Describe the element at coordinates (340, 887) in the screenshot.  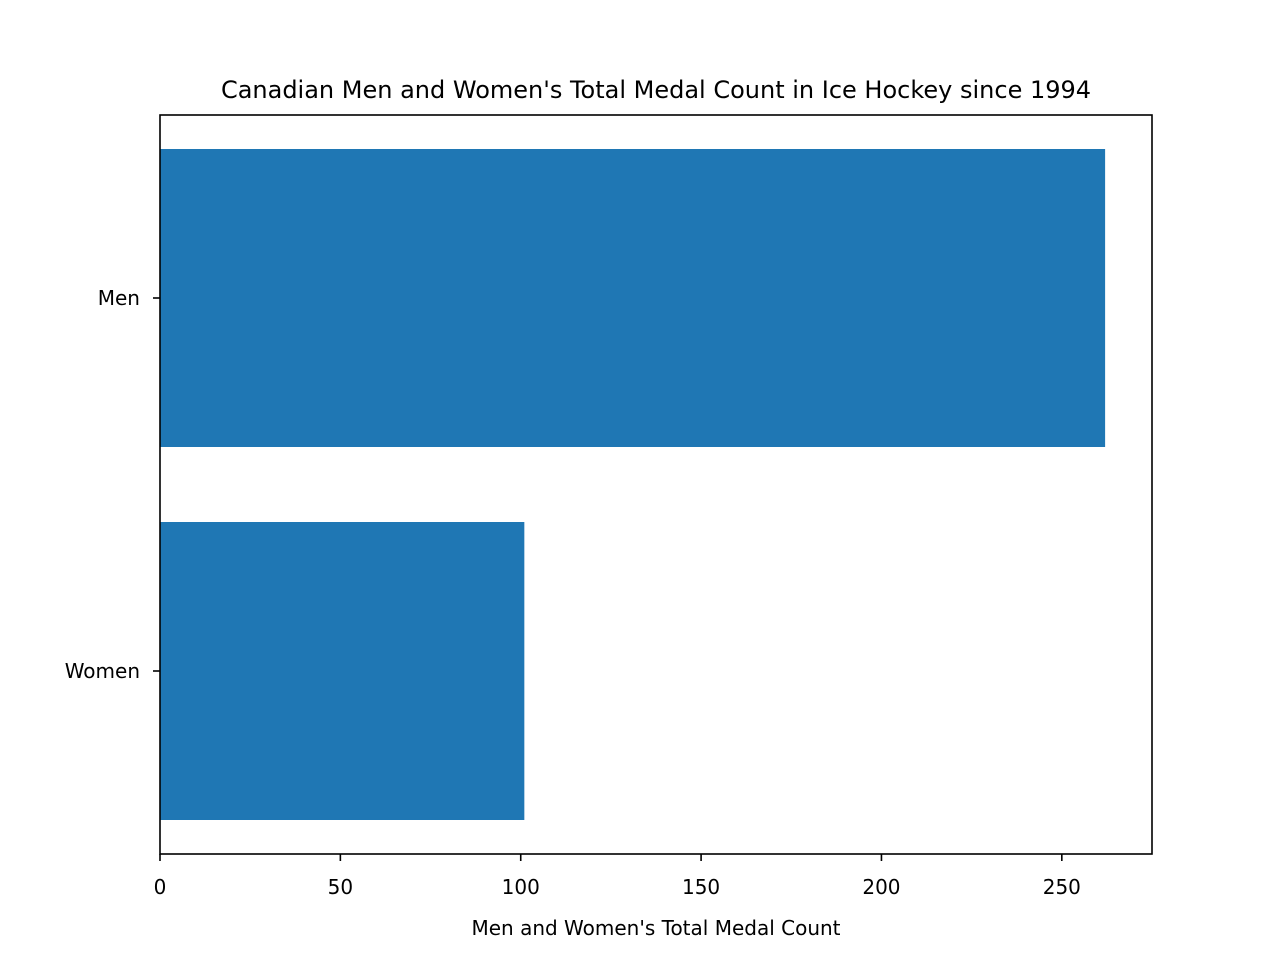
I see `x-tick-label: 50` at that location.